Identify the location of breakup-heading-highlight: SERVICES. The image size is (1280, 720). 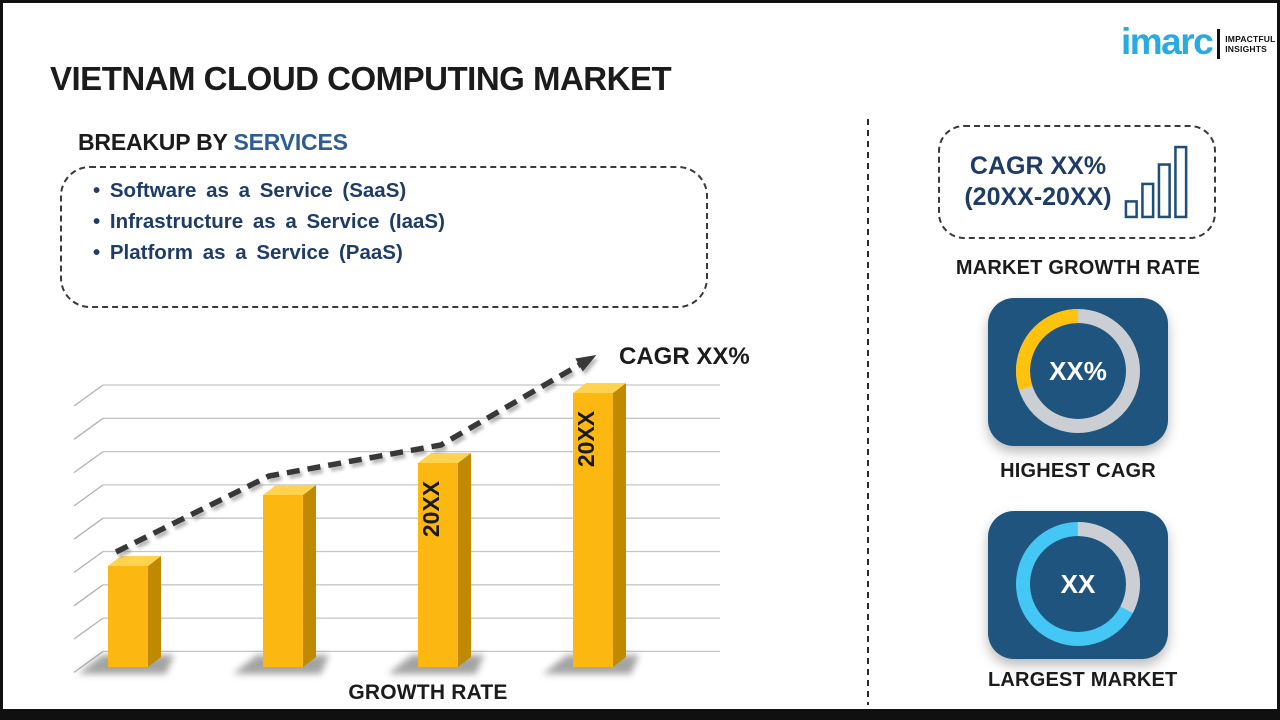
(290, 142).